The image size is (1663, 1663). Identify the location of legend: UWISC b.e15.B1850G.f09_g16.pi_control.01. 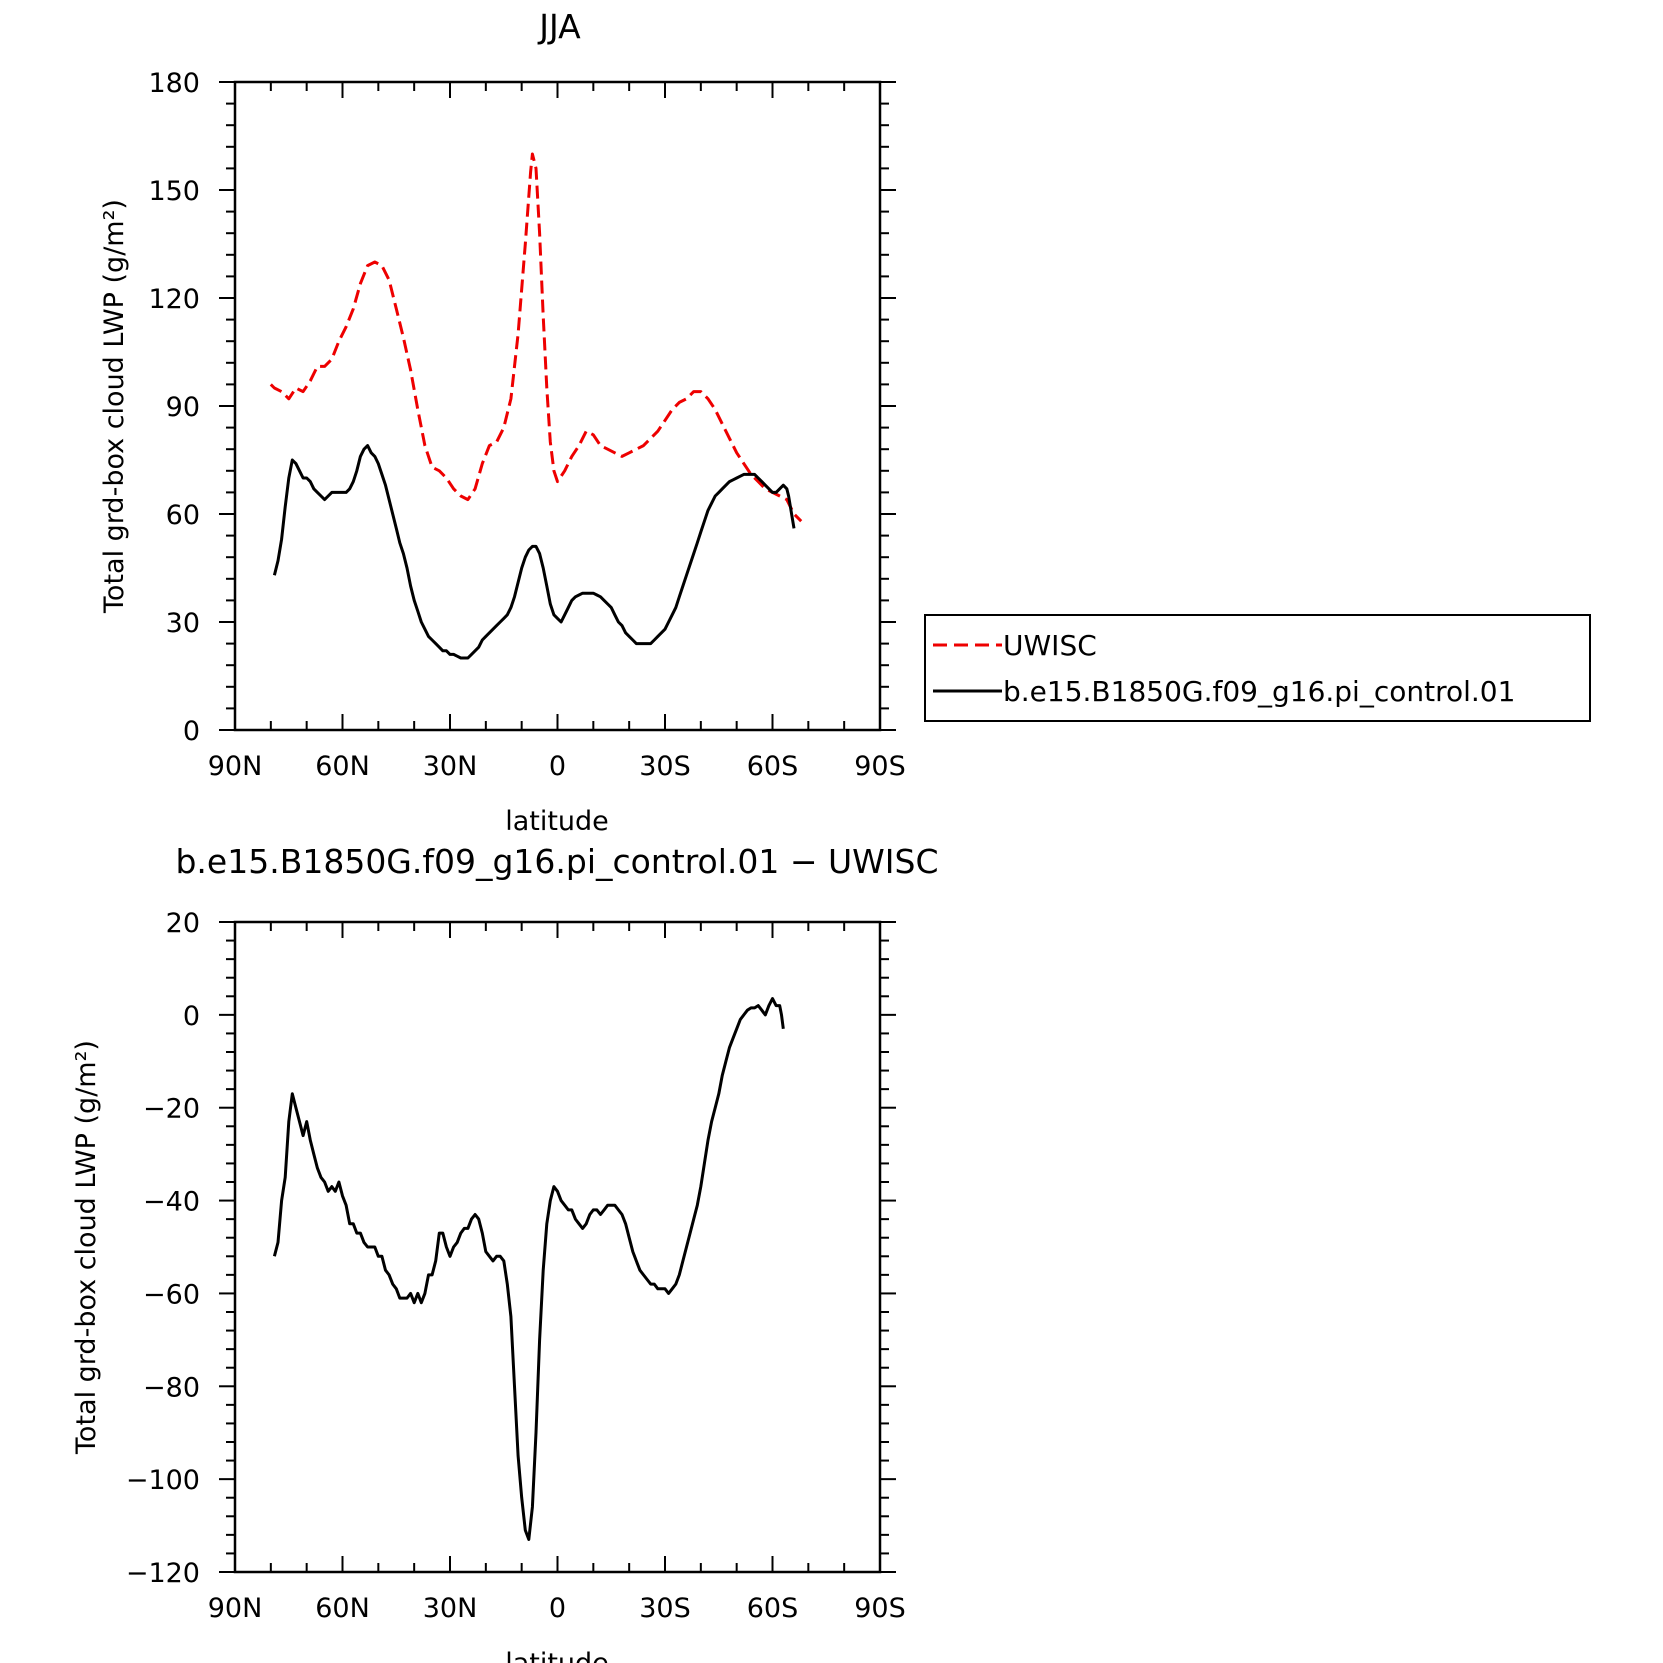
(1257, 668).